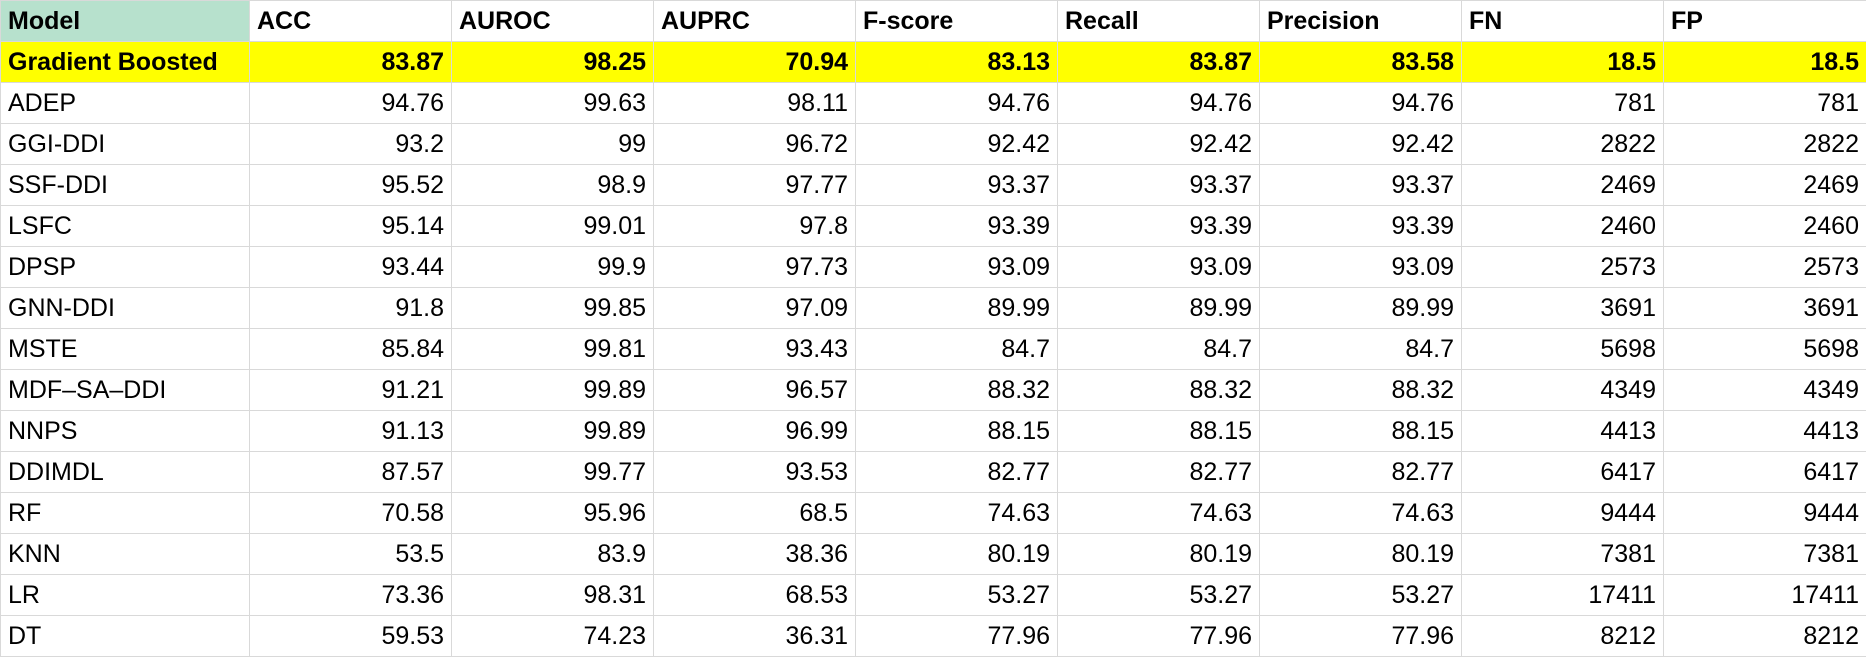  Describe the element at coordinates (1562, 62) in the screenshot. I see `cell-fn: 18.5` at that location.